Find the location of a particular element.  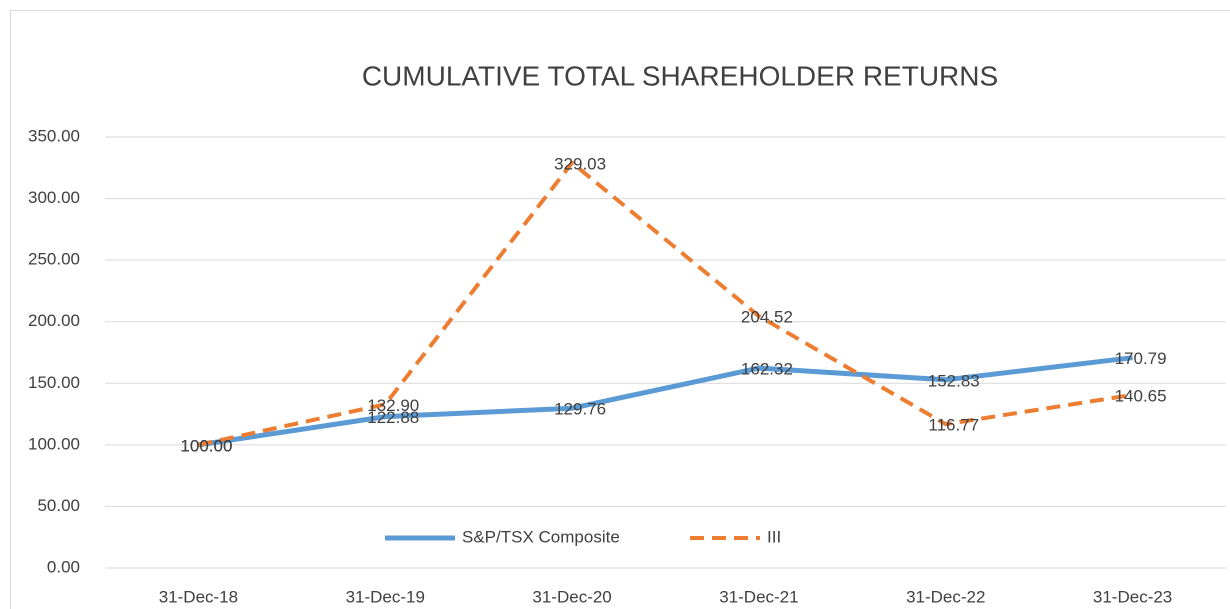

data-label: 122.88 is located at coordinates (393, 417).